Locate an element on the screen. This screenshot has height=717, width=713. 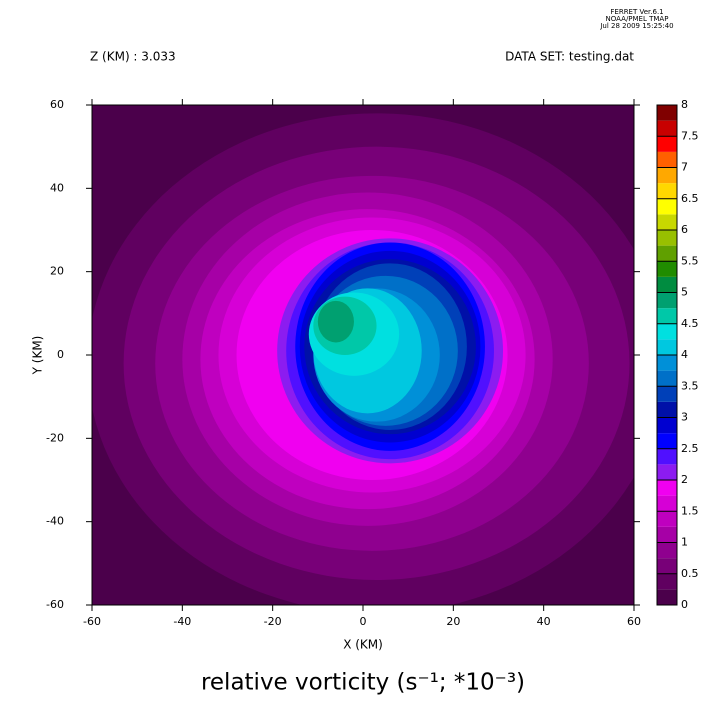
y-tick-label: 0 is located at coordinates (60, 354).